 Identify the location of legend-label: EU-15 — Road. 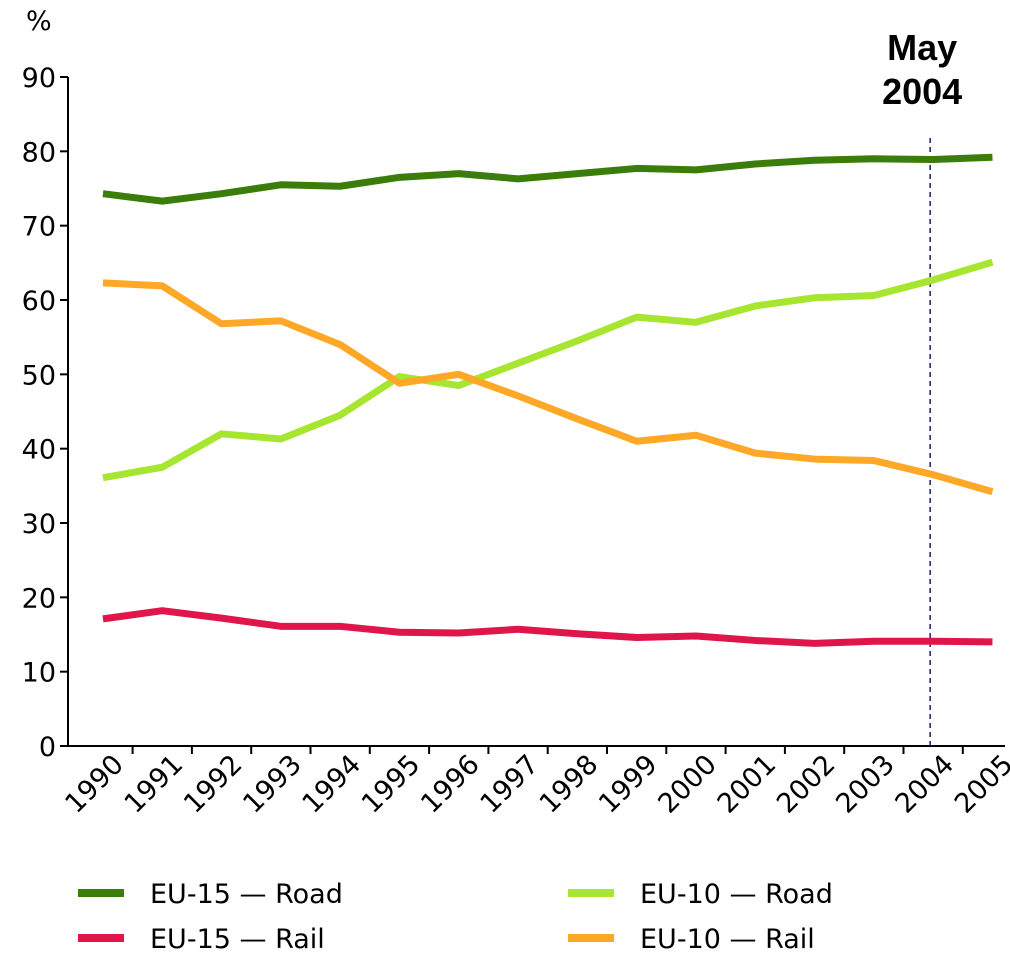
(246, 894).